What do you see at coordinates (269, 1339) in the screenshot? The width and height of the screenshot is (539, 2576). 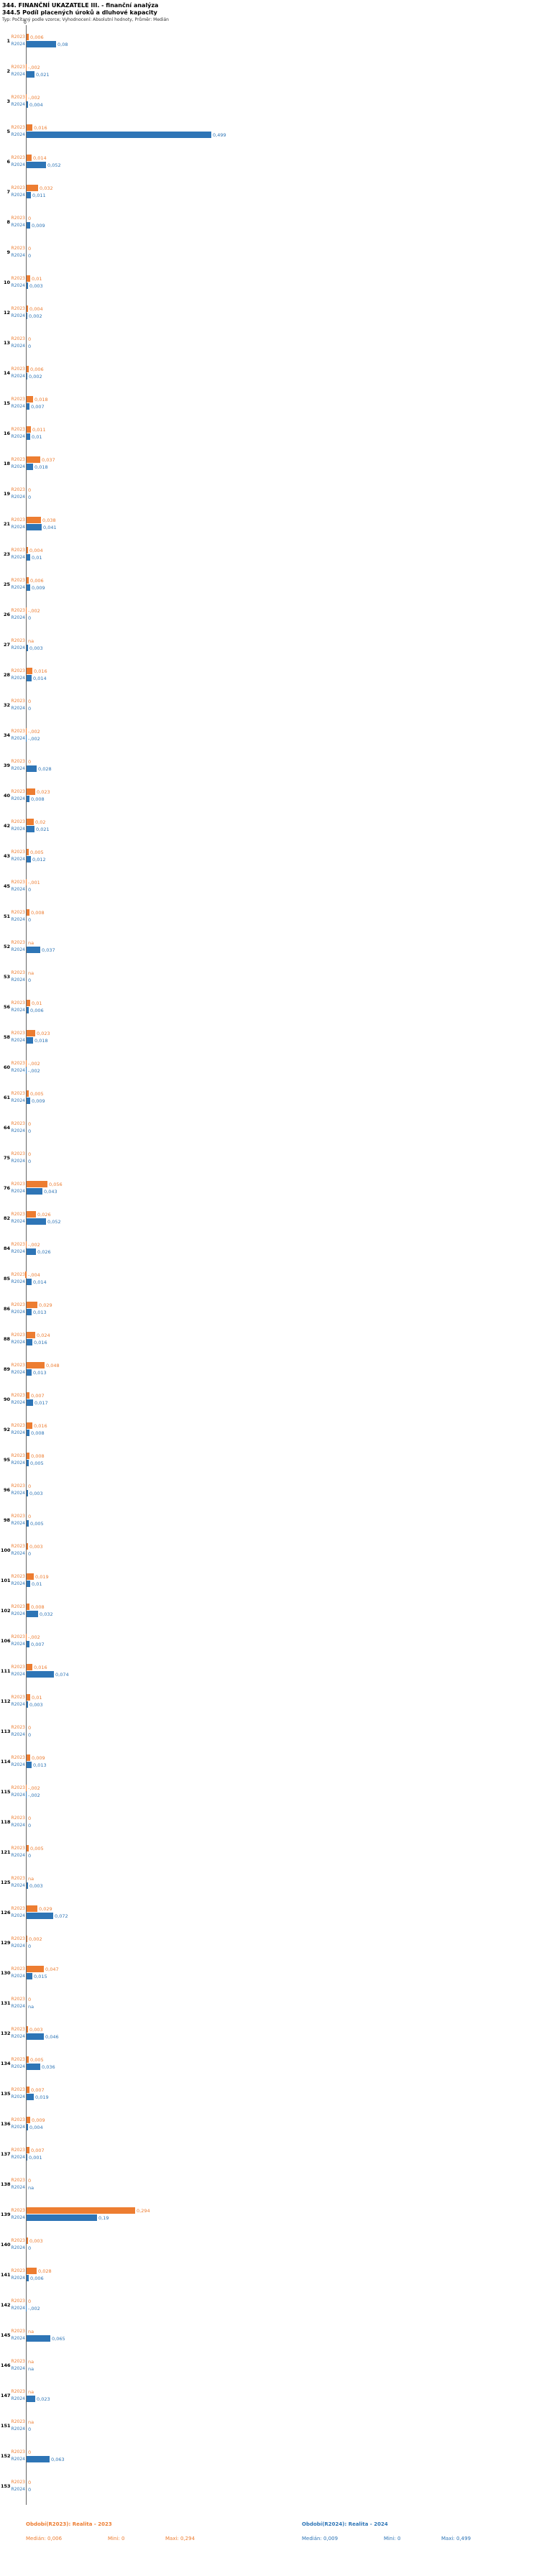 I see `chart-row: 88 R2023 0,024 R2024 0,016` at bounding box center [269, 1339].